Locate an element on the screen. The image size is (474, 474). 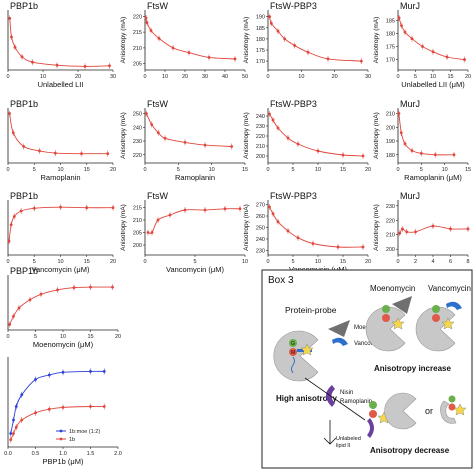
chart-p14: 0.0 0.5 1.0 1.5 2.0 PBP1b (μM) 1b:moe (1:2) 1b is located at coordinates (63, 411).